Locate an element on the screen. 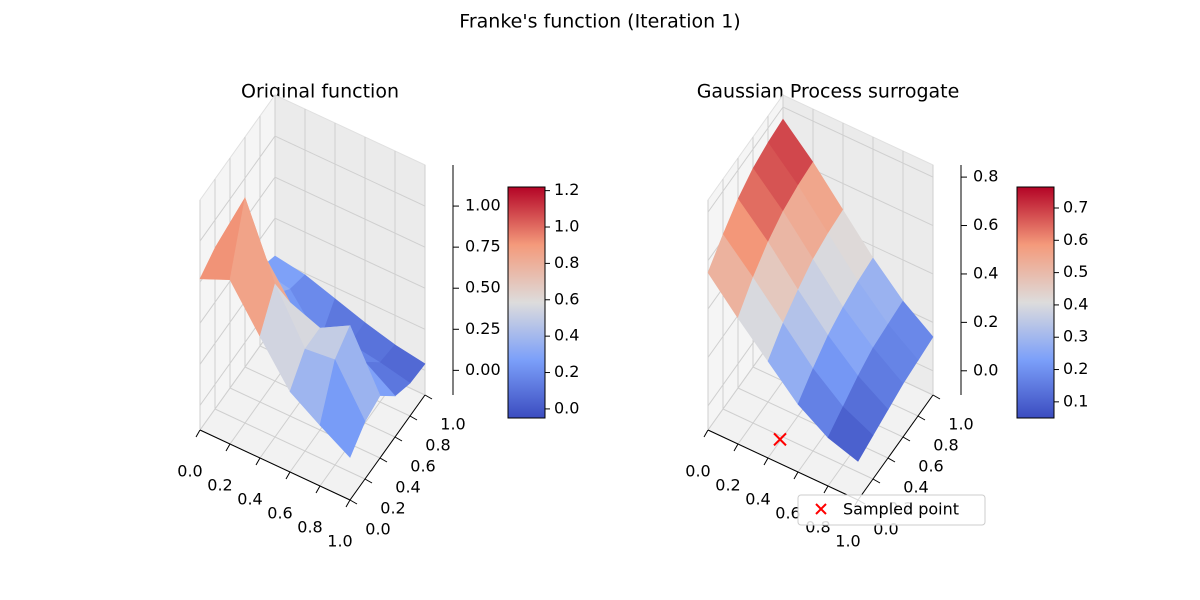 Image resolution: width=1200 pixels, height=600 pixels. colorbar-tick-label: 0.1 is located at coordinates (1075, 400).